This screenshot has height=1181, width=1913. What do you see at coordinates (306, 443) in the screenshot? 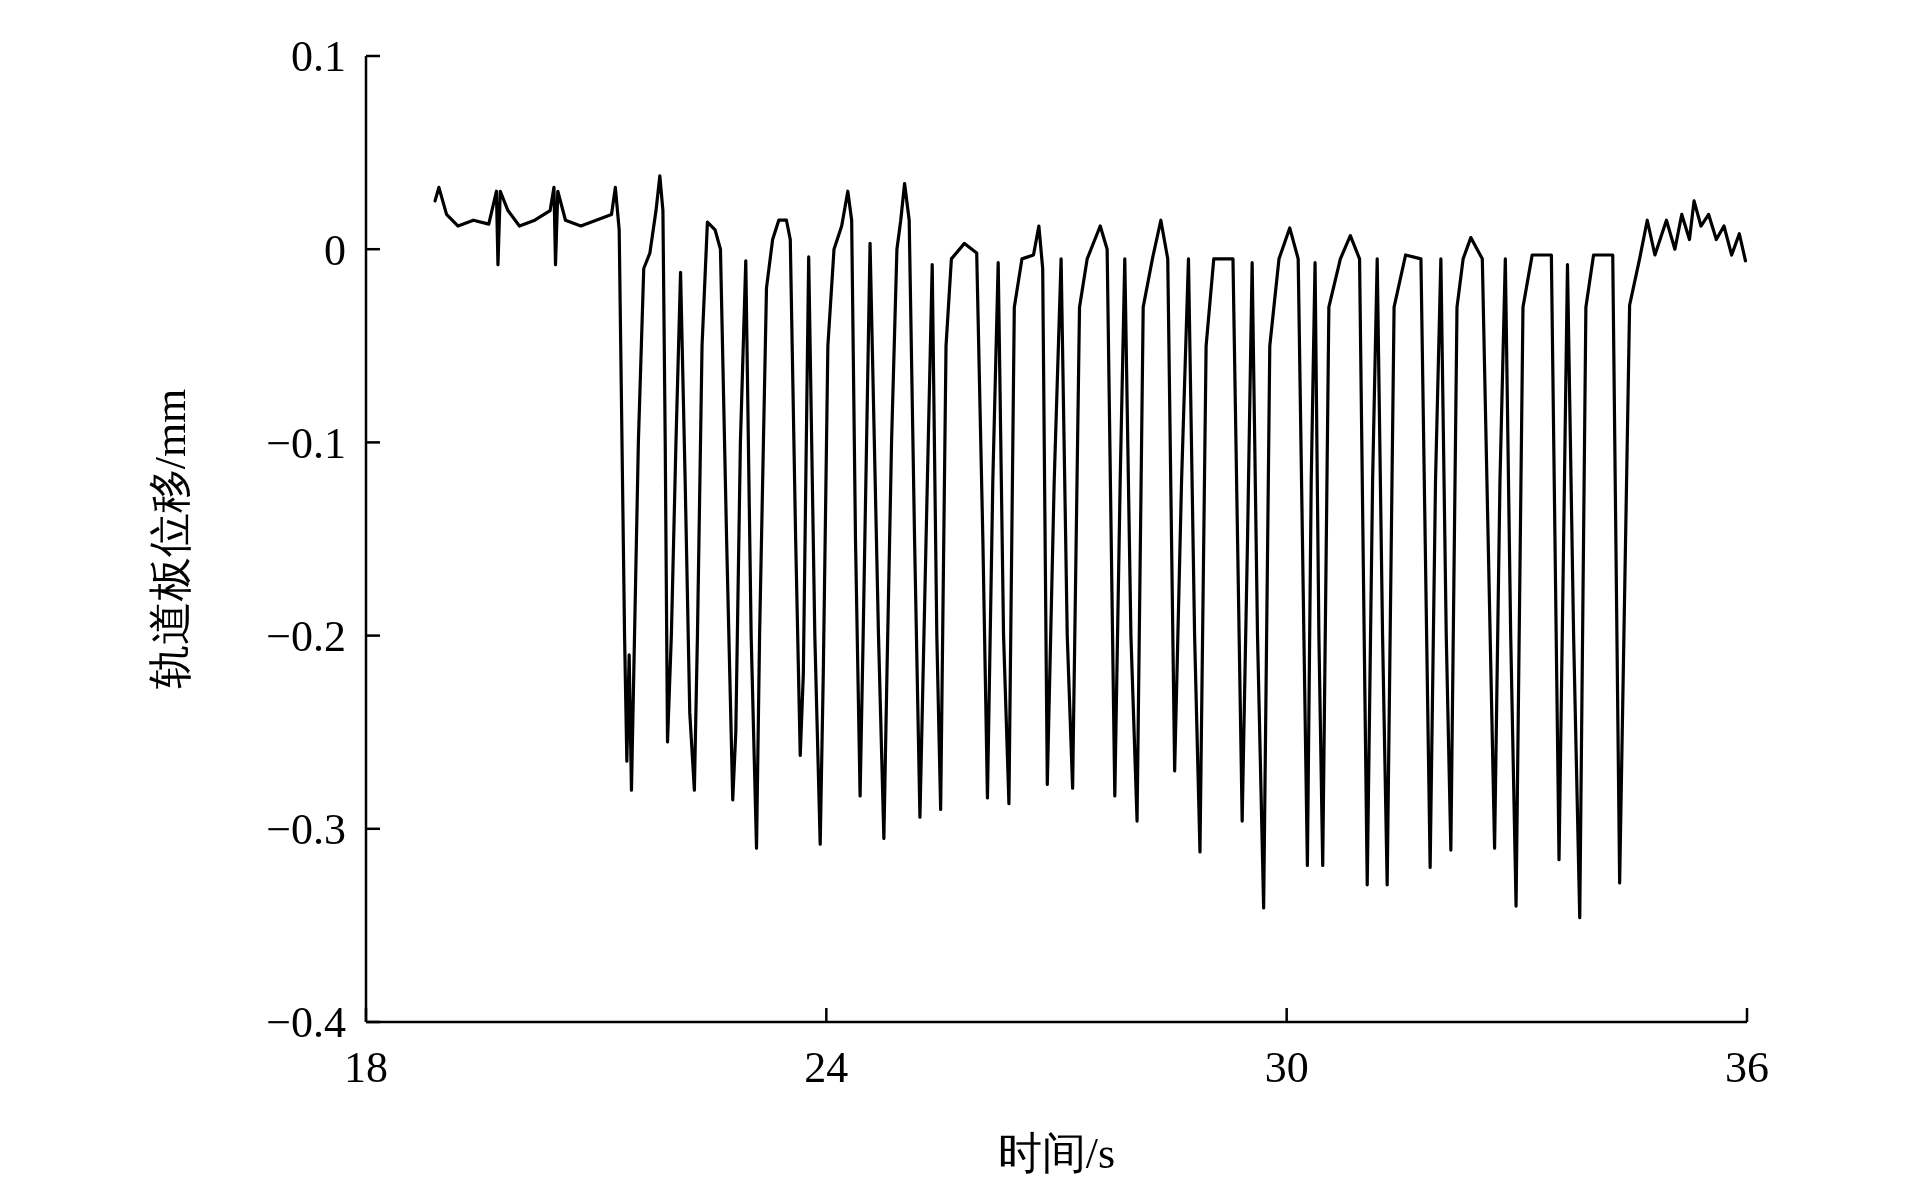
I see `y-tick-label: −0.1` at bounding box center [306, 443].